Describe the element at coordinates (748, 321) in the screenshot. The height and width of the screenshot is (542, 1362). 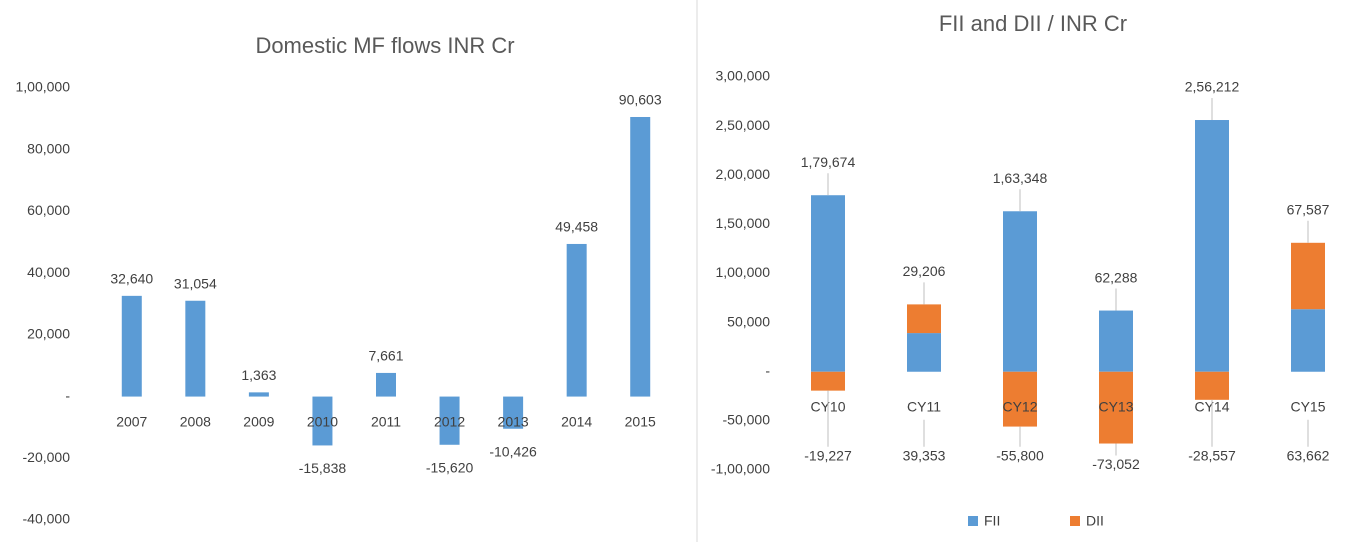
I see `y-tick-label: 50,000` at that location.